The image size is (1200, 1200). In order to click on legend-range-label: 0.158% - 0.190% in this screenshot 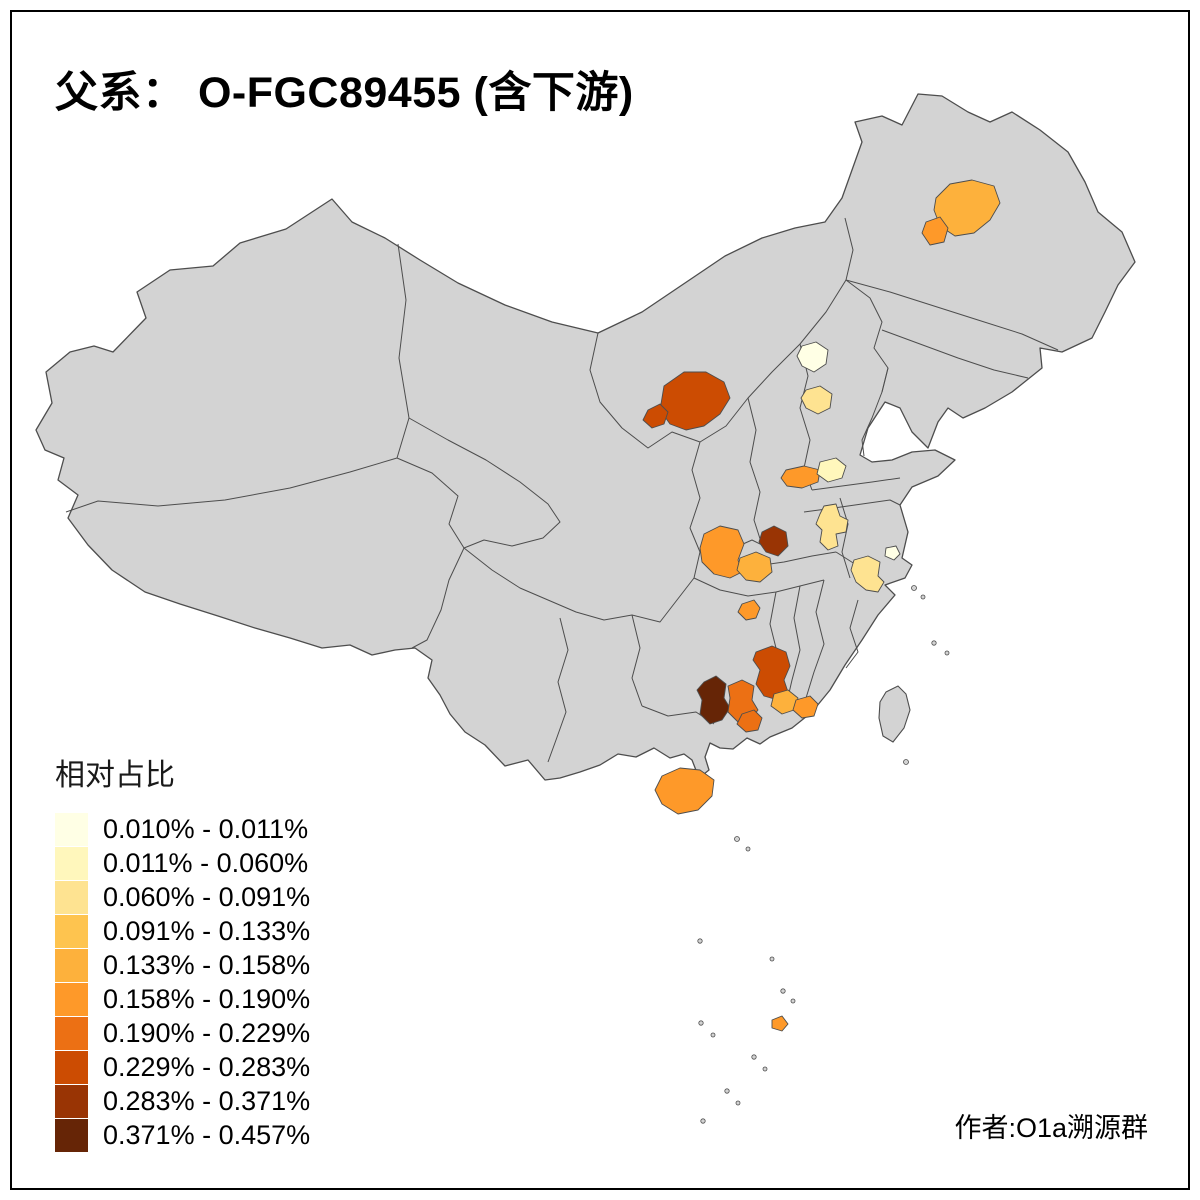, I will do `click(207, 998)`.